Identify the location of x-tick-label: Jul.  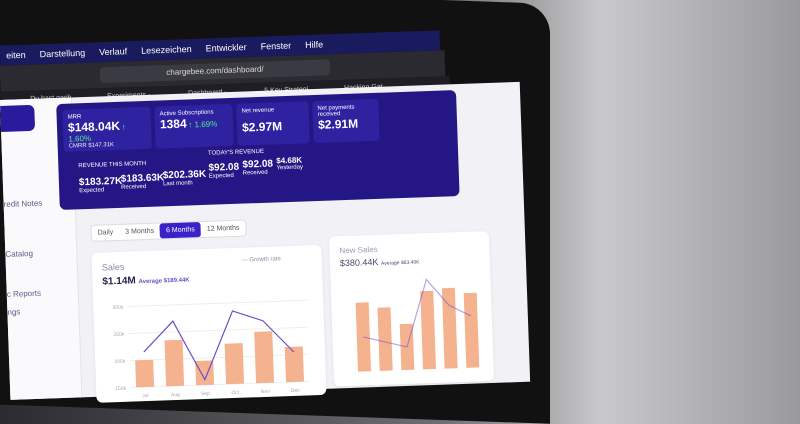
(145, 396).